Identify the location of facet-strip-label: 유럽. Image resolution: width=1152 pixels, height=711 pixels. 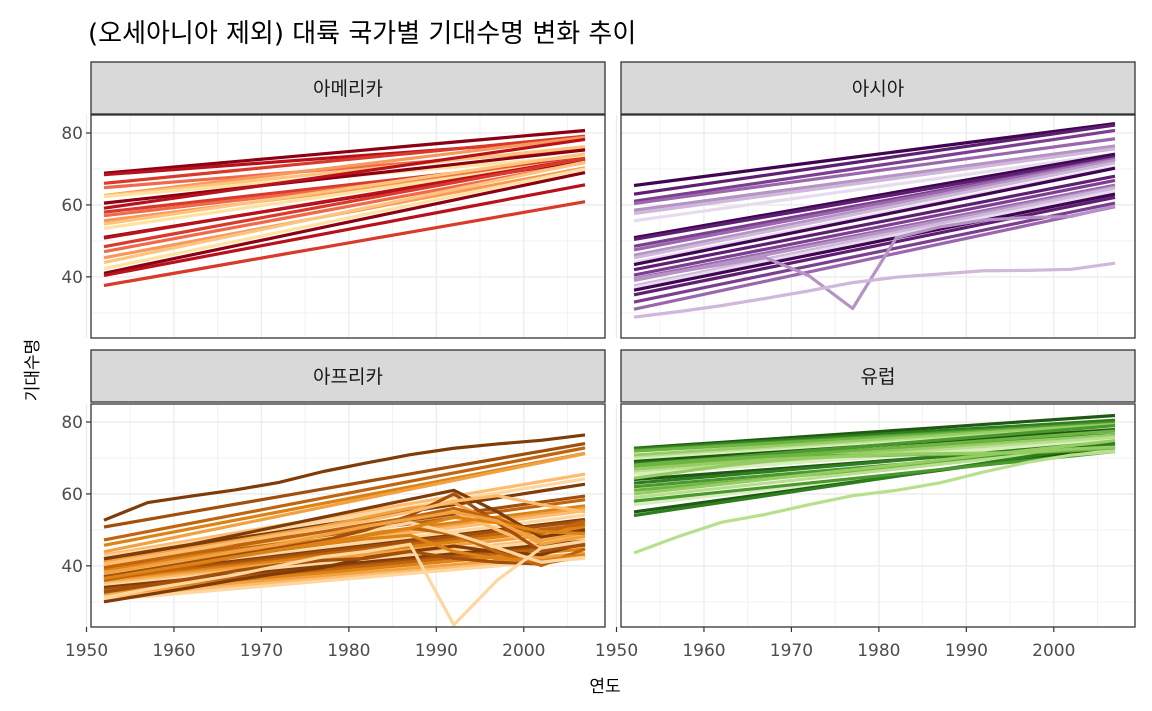
(878, 377).